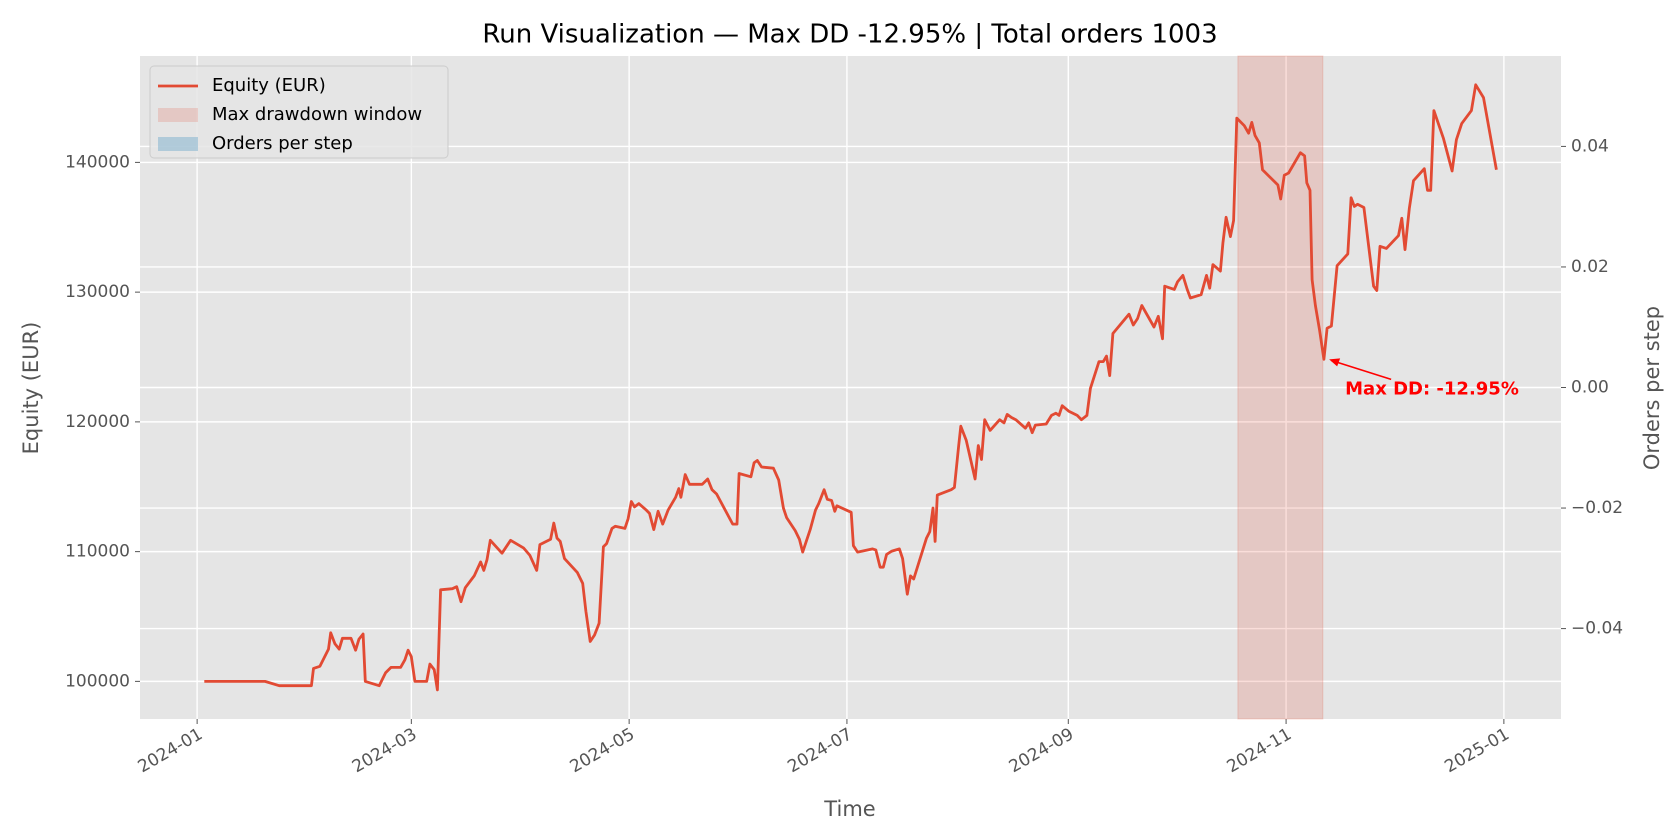 This screenshot has width=1680, height=840. What do you see at coordinates (1335, 362) in the screenshot?
I see `annotation-arrowhead` at bounding box center [1335, 362].